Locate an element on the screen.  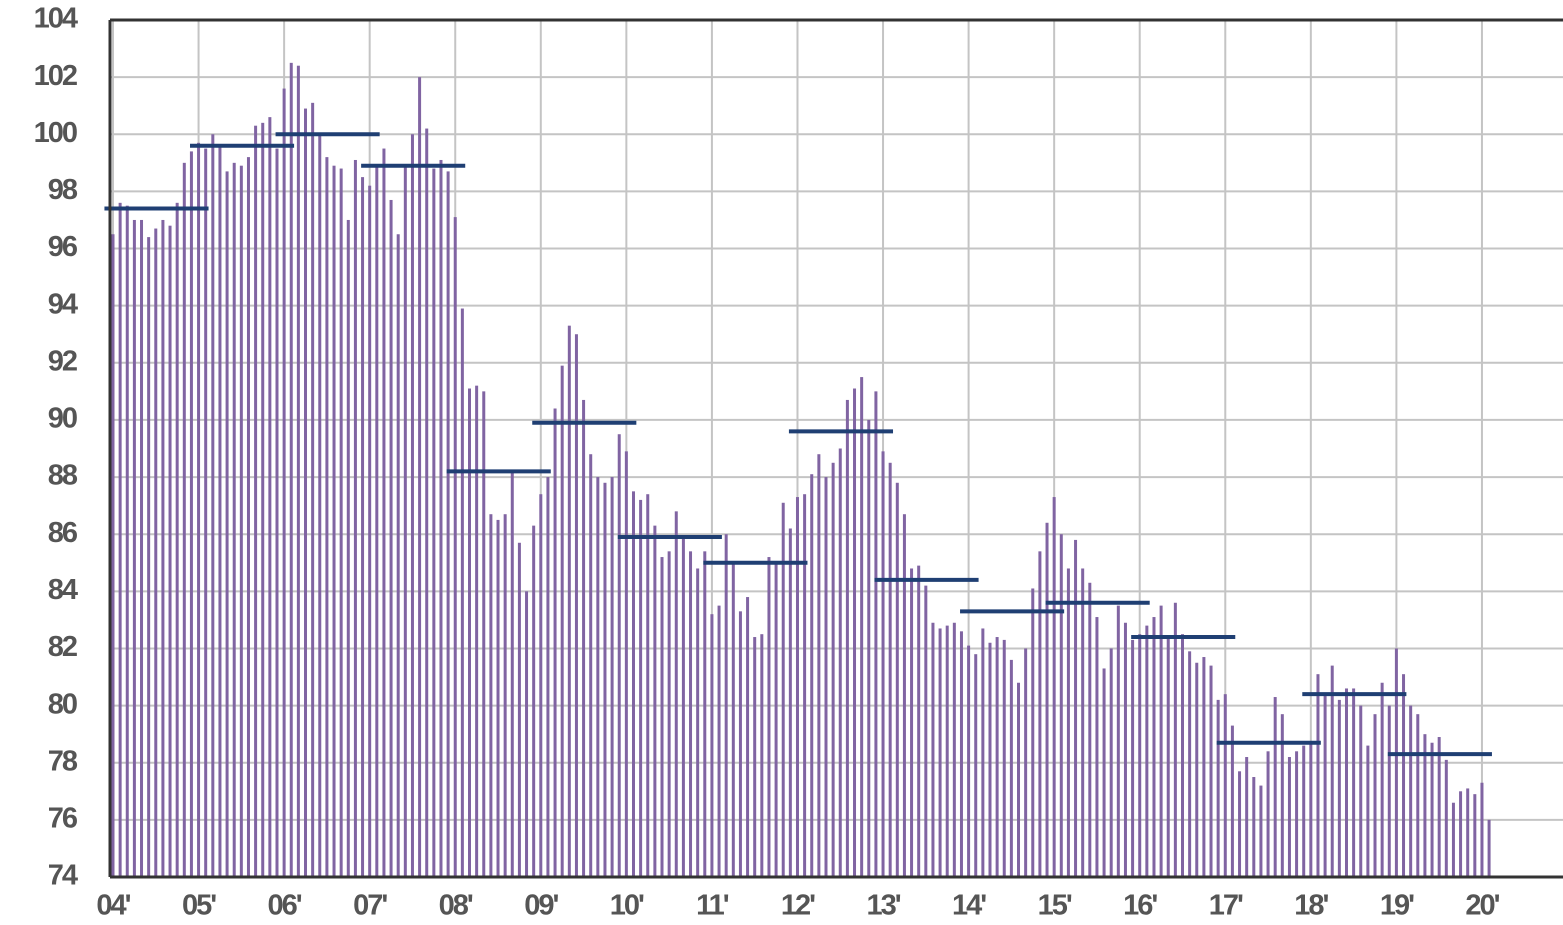
y-tick-label: 80 is located at coordinates (62, 704).